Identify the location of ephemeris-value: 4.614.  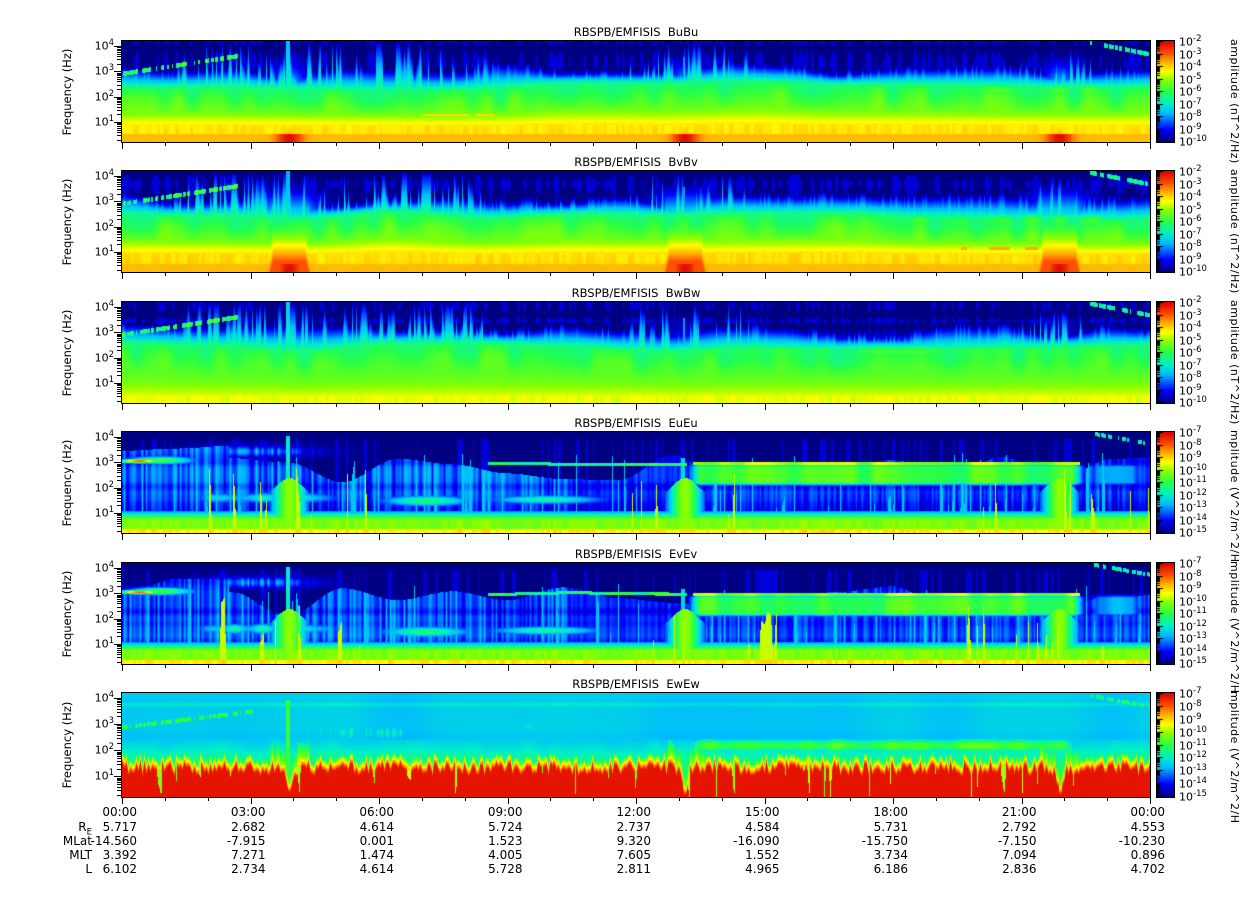
(376, 827).